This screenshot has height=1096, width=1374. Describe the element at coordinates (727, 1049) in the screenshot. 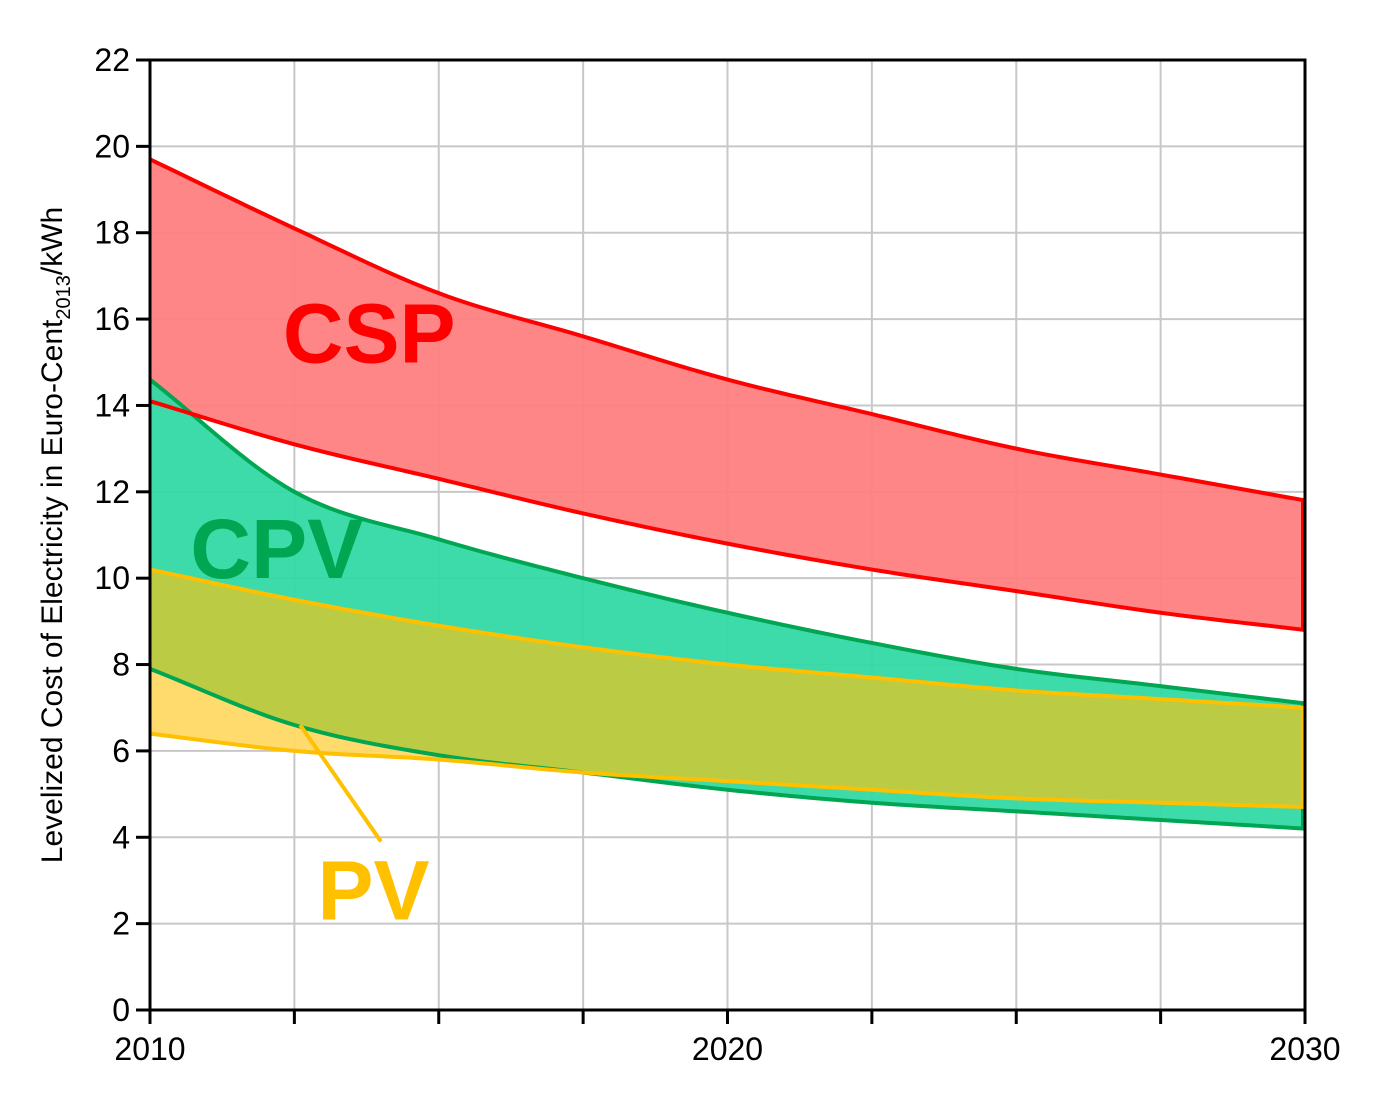

I see `x-tick-label: 2020` at that location.